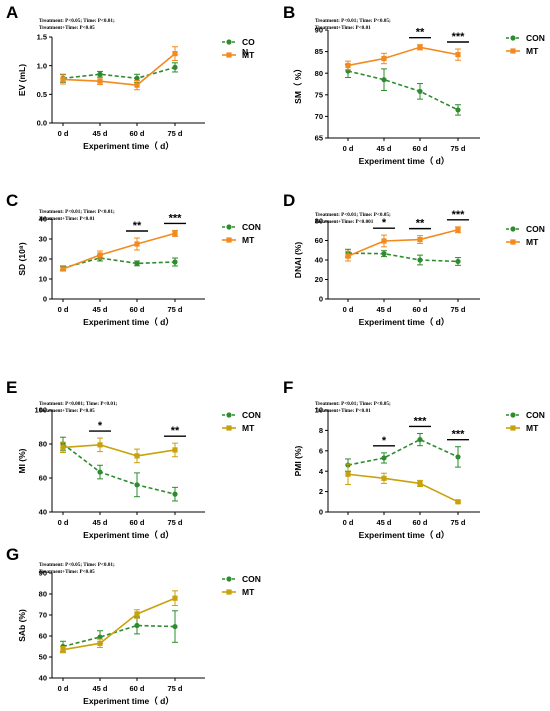 The height and width of the screenshot is (711, 550). I want to click on significance-label: **, so click(420, 224).